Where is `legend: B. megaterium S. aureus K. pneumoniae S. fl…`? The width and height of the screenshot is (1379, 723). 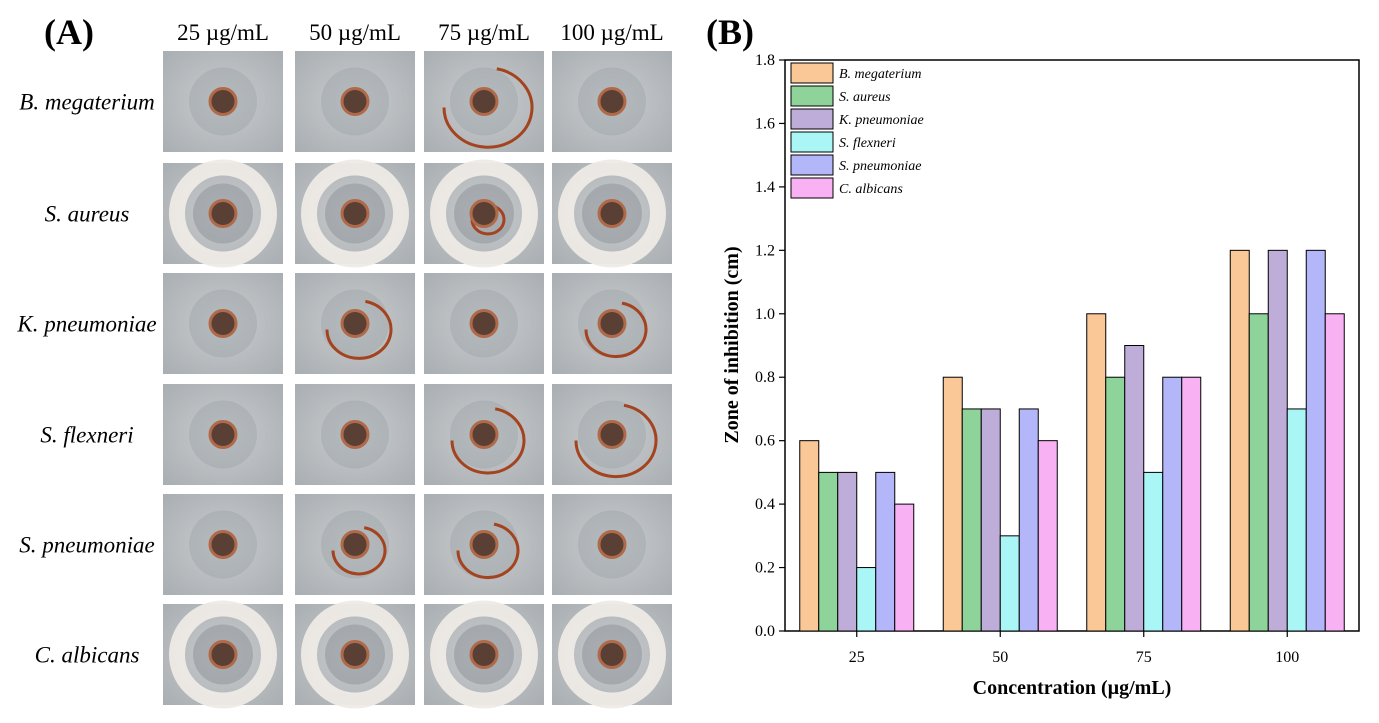
legend: B. megaterium S. aureus K. pneumoniae S. fl… is located at coordinates (857, 130).